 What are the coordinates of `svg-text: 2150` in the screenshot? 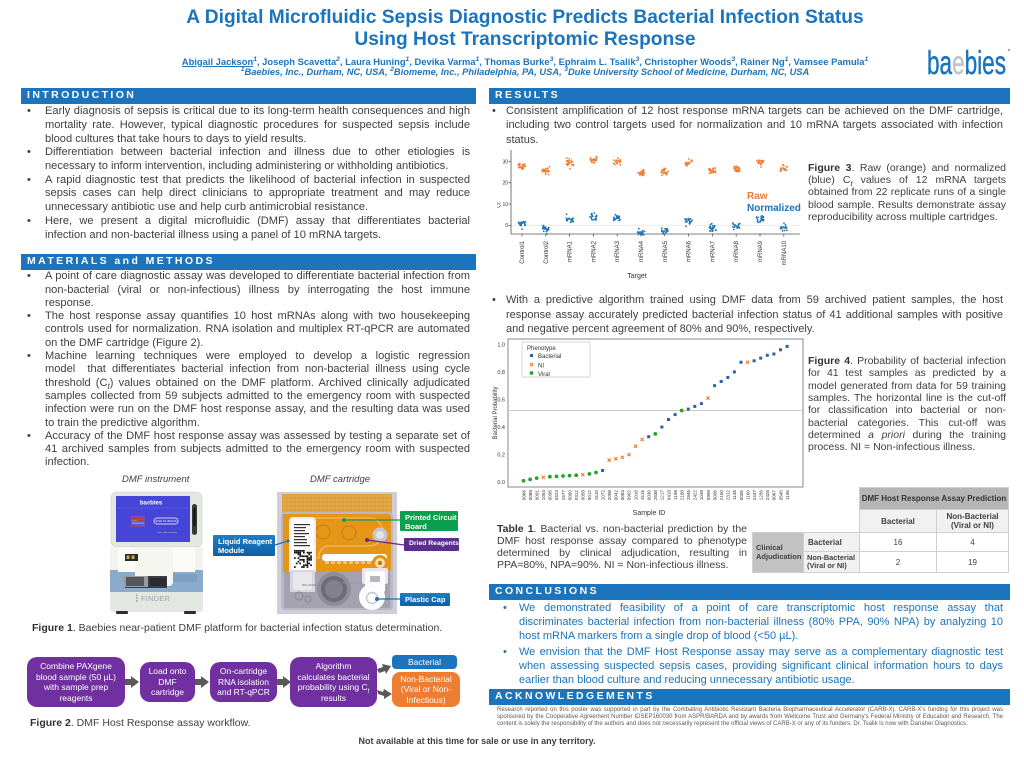 It's located at (721, 495).